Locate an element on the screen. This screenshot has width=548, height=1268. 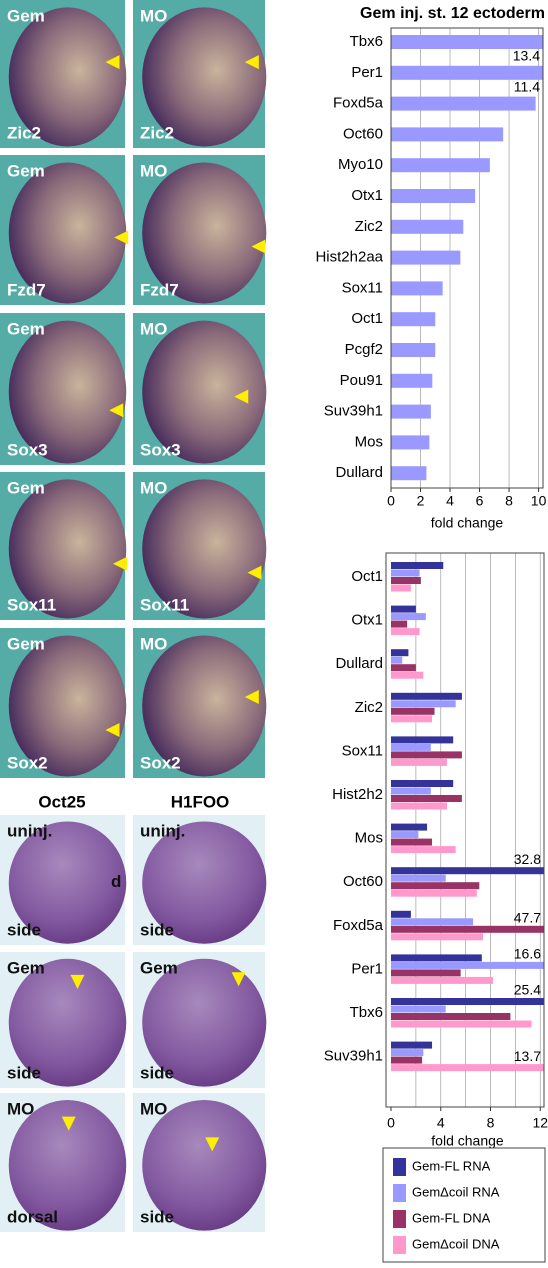
x-tick-label: 8 is located at coordinates (509, 501).